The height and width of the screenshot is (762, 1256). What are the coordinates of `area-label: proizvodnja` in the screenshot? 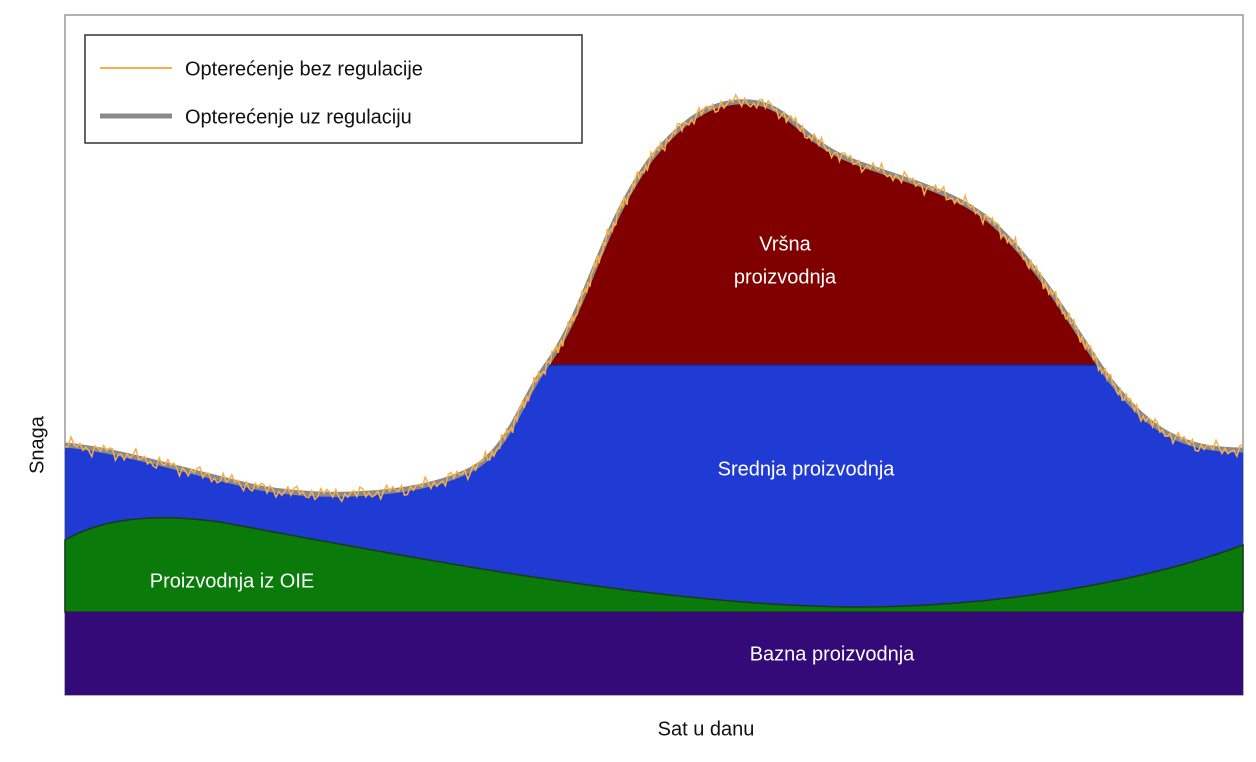 It's located at (785, 277).